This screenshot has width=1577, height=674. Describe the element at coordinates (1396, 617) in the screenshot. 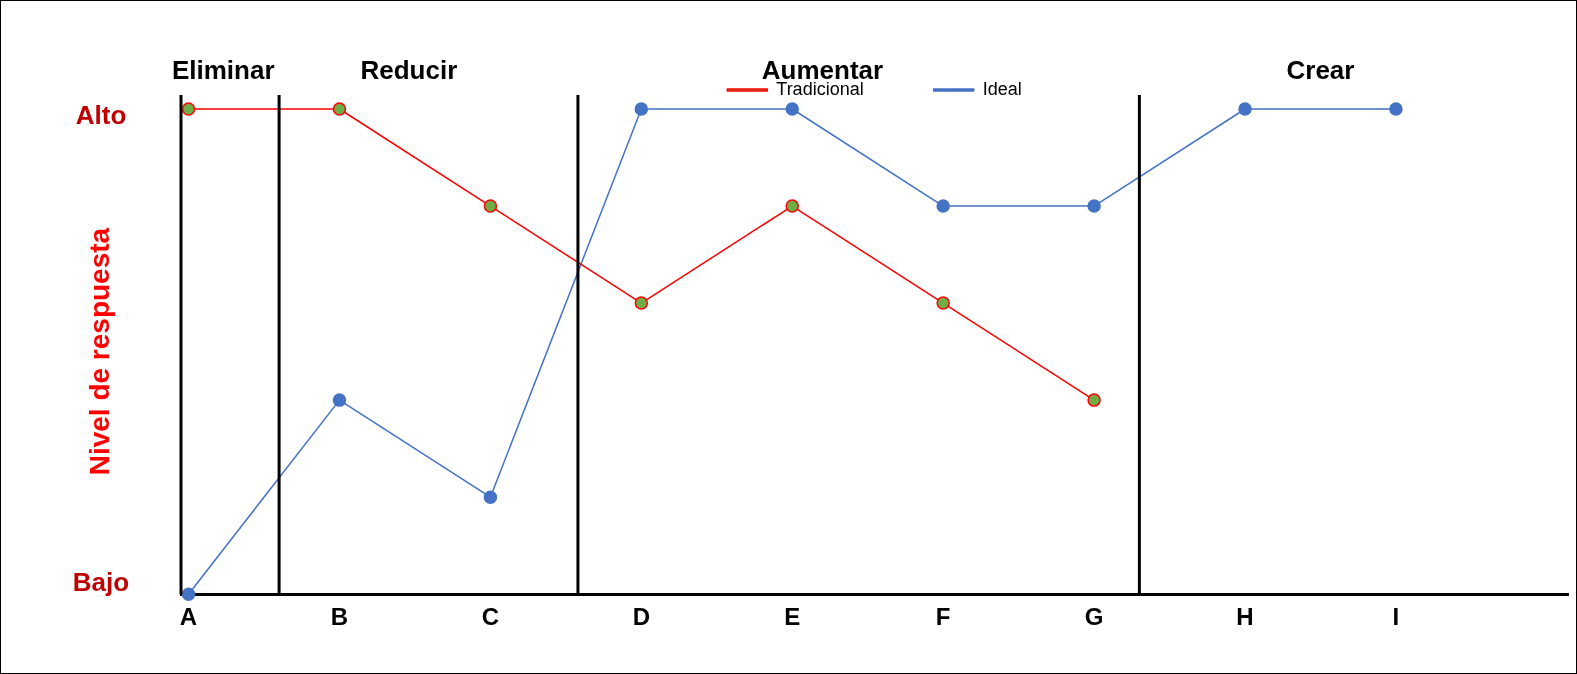

I see `x-tick-label: I` at that location.